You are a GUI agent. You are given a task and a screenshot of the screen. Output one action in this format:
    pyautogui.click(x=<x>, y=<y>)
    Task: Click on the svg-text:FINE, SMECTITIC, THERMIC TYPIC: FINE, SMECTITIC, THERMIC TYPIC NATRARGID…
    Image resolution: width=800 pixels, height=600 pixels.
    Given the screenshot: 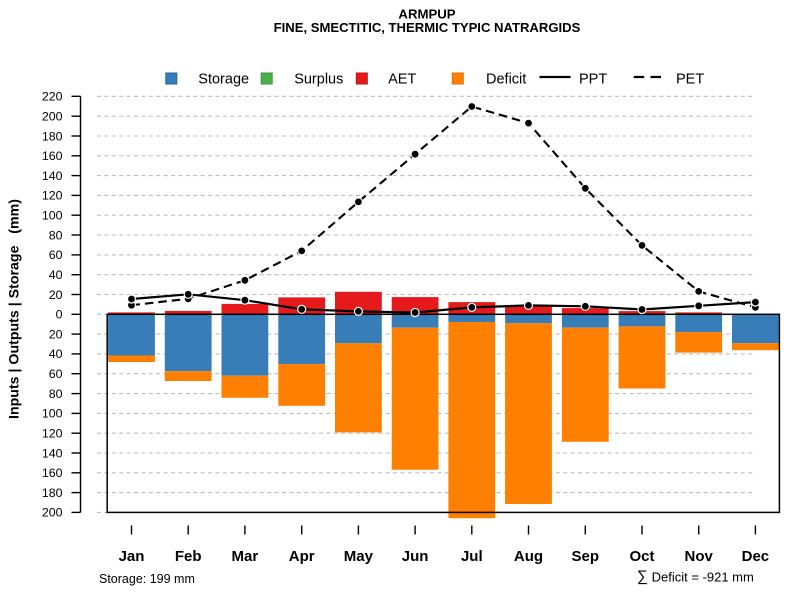 What is the action you would take?
    pyautogui.click(x=427, y=27)
    